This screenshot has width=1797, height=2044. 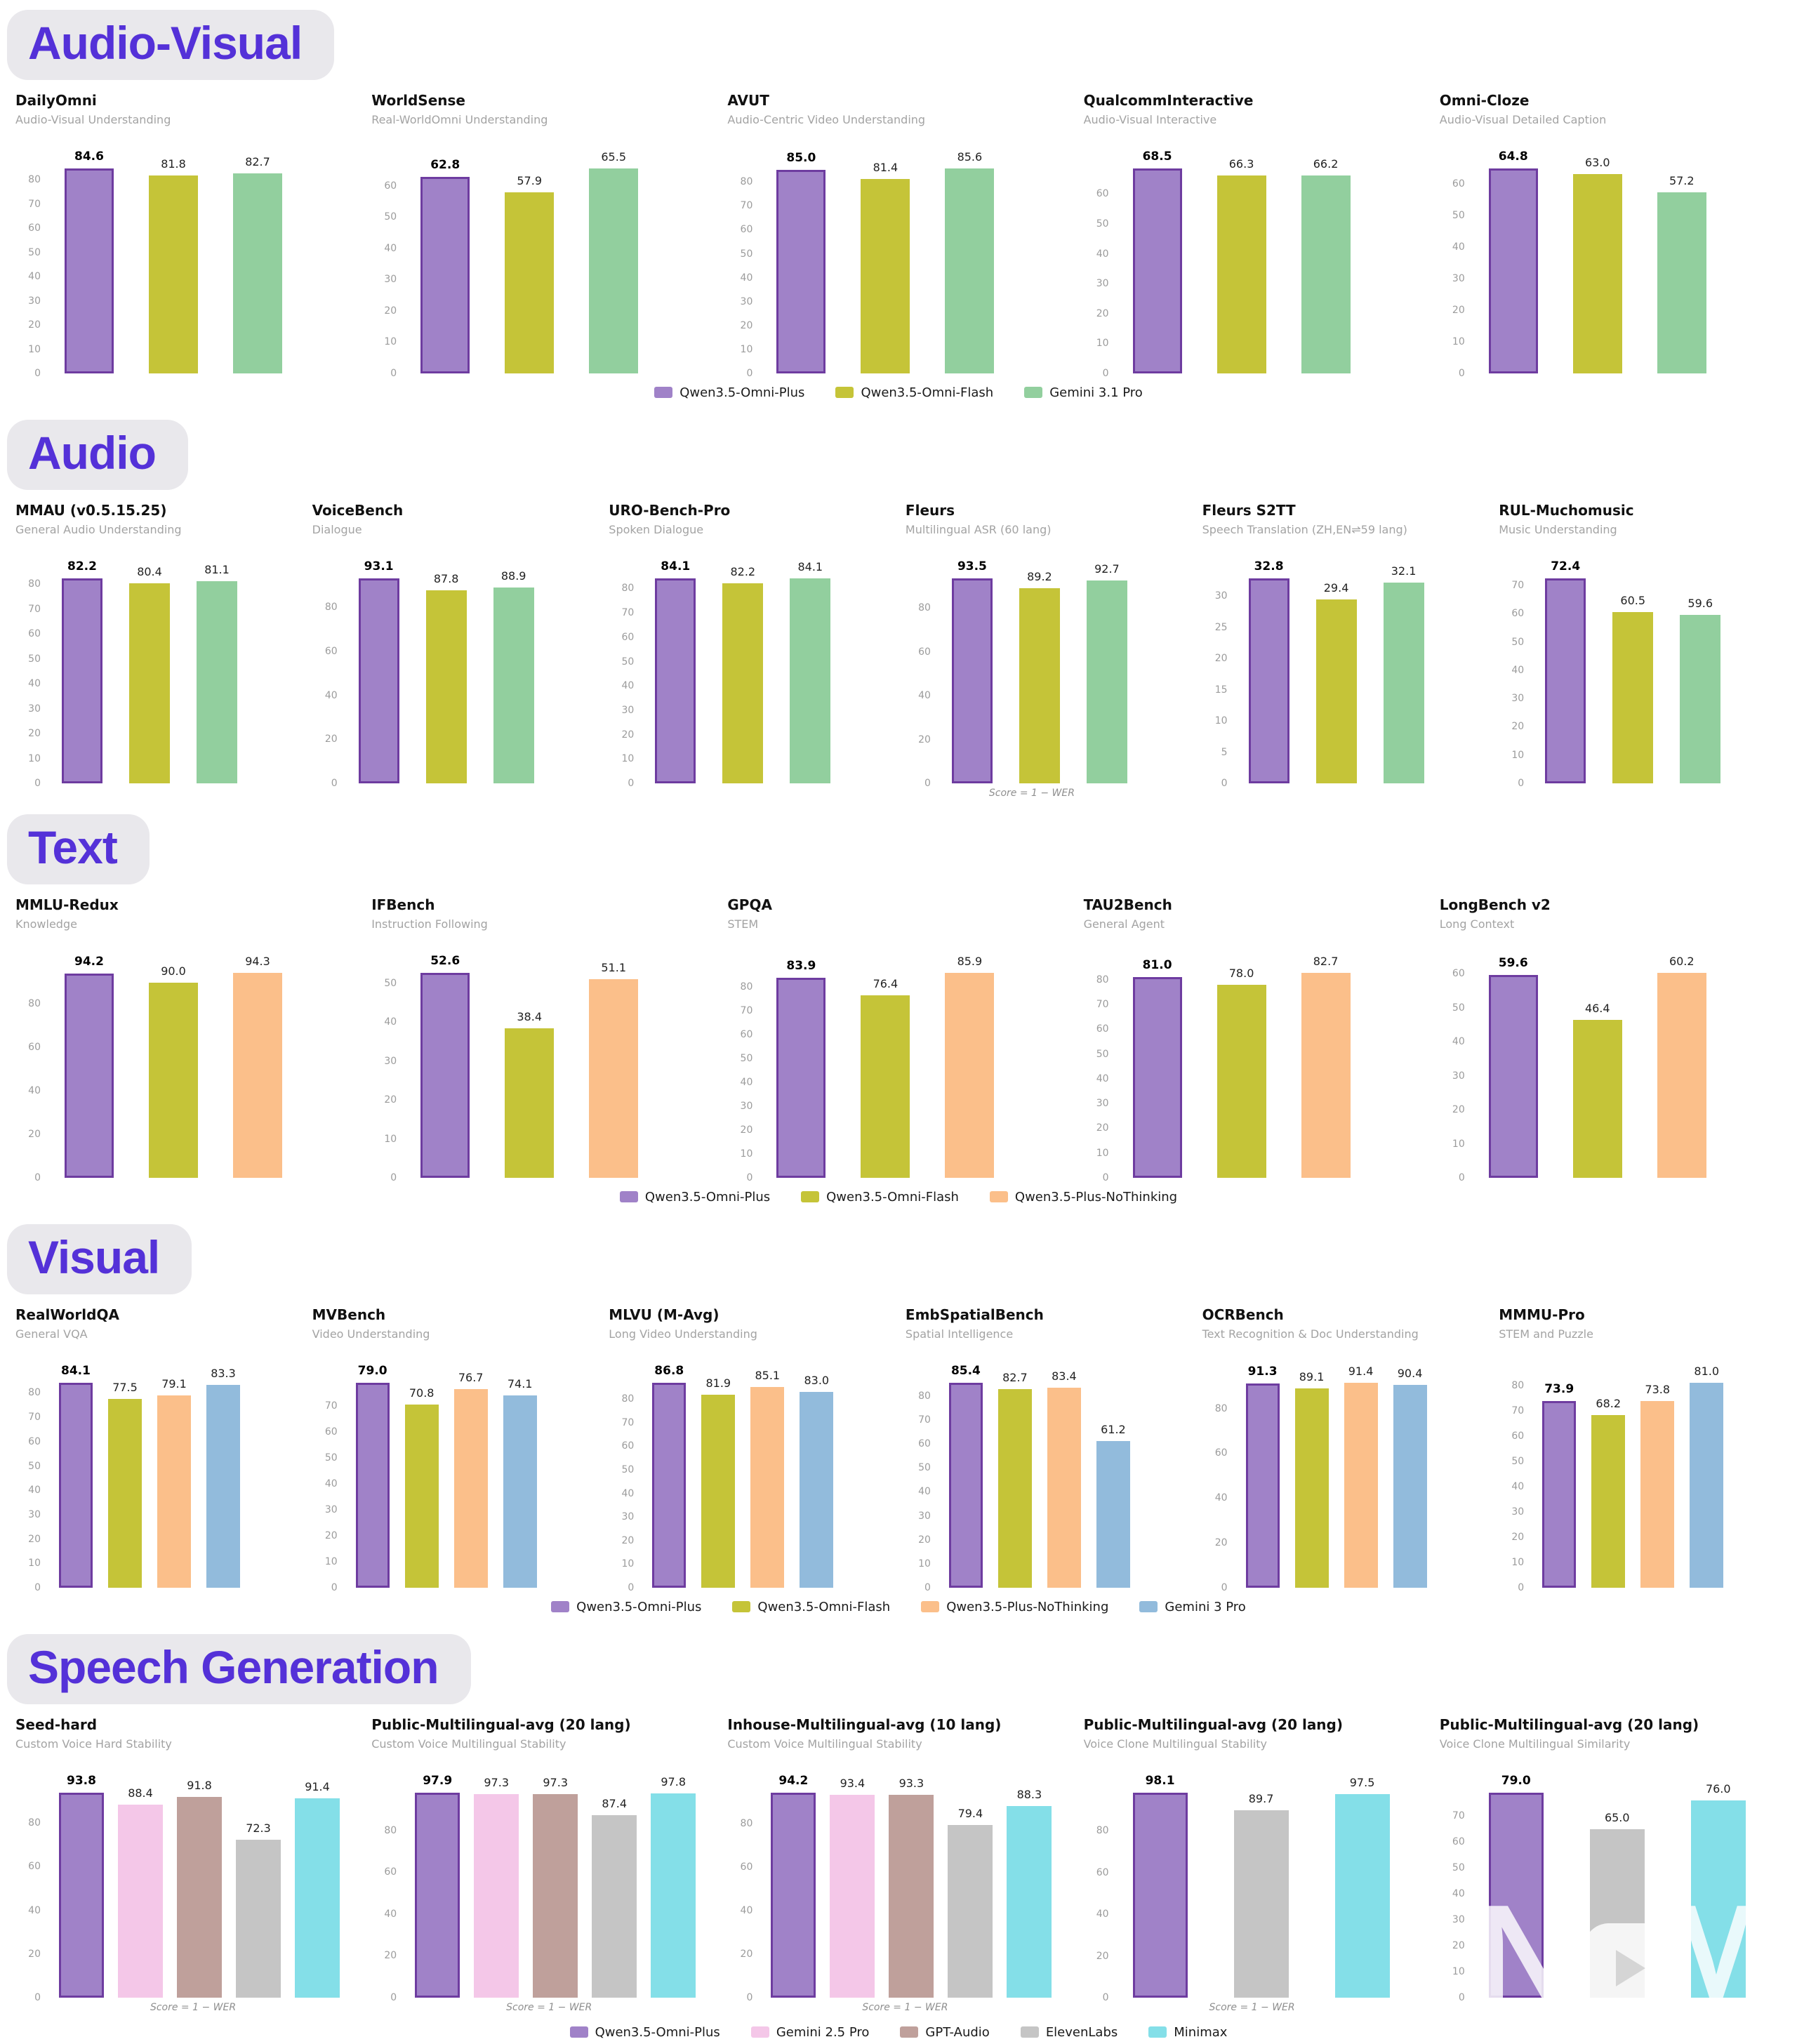 What do you see at coordinates (529, 181) in the screenshot?
I see `bar-value-label: 57.9` at bounding box center [529, 181].